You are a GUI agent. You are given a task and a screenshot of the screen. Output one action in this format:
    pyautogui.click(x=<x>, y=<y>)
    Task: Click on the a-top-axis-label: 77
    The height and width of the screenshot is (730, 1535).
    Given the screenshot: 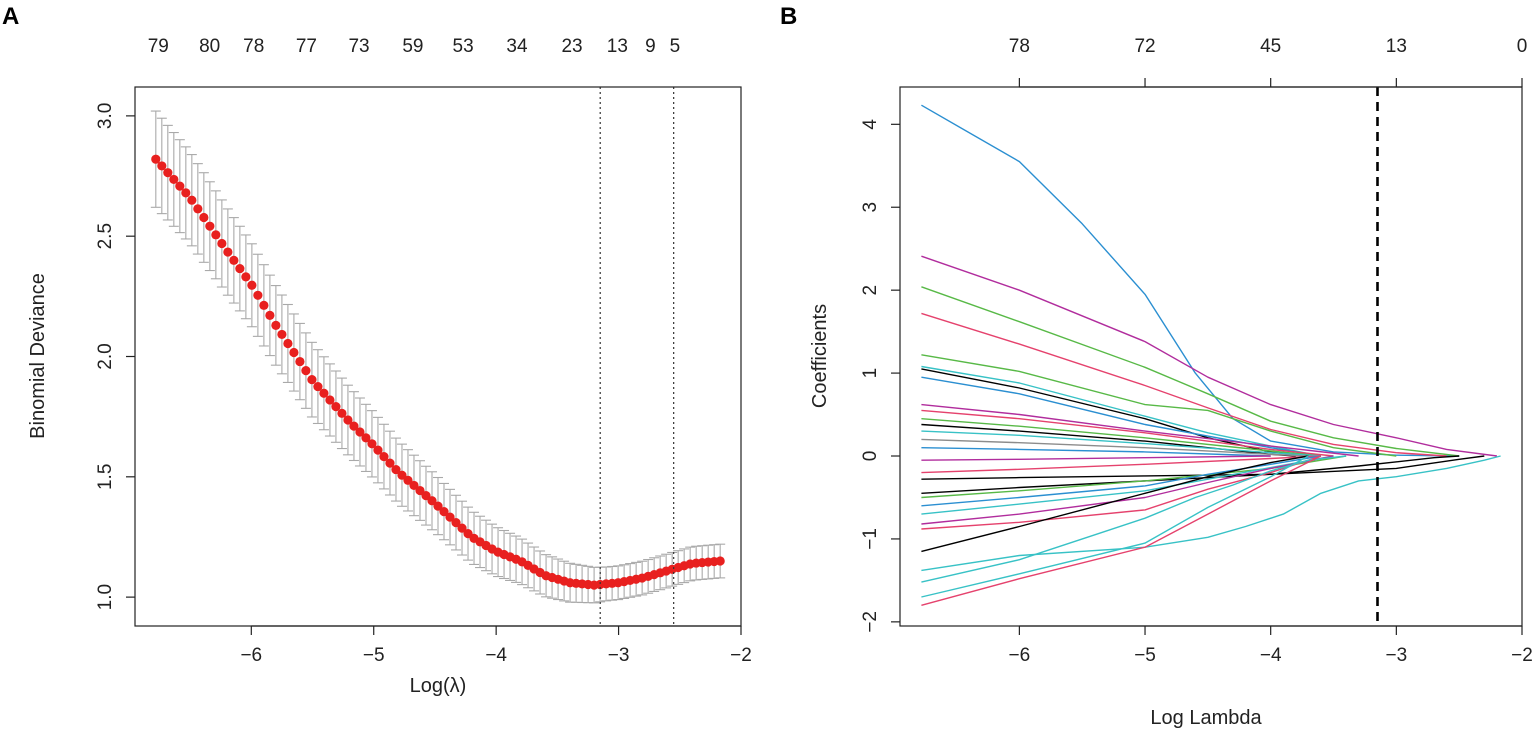 What is the action you would take?
    pyautogui.click(x=306, y=46)
    